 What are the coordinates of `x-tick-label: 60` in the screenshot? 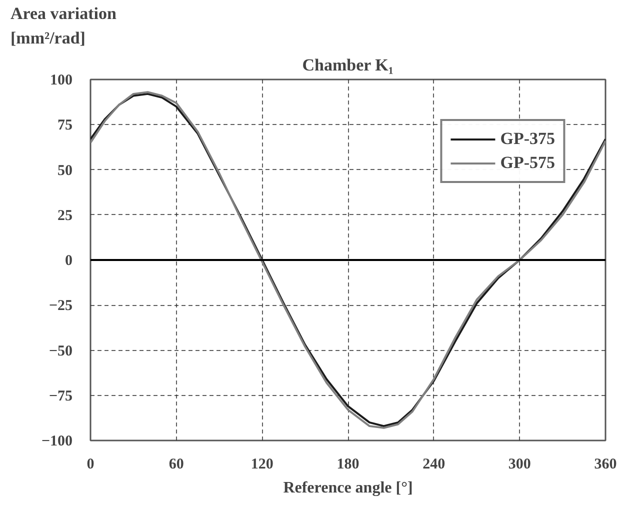 It's located at (176, 464).